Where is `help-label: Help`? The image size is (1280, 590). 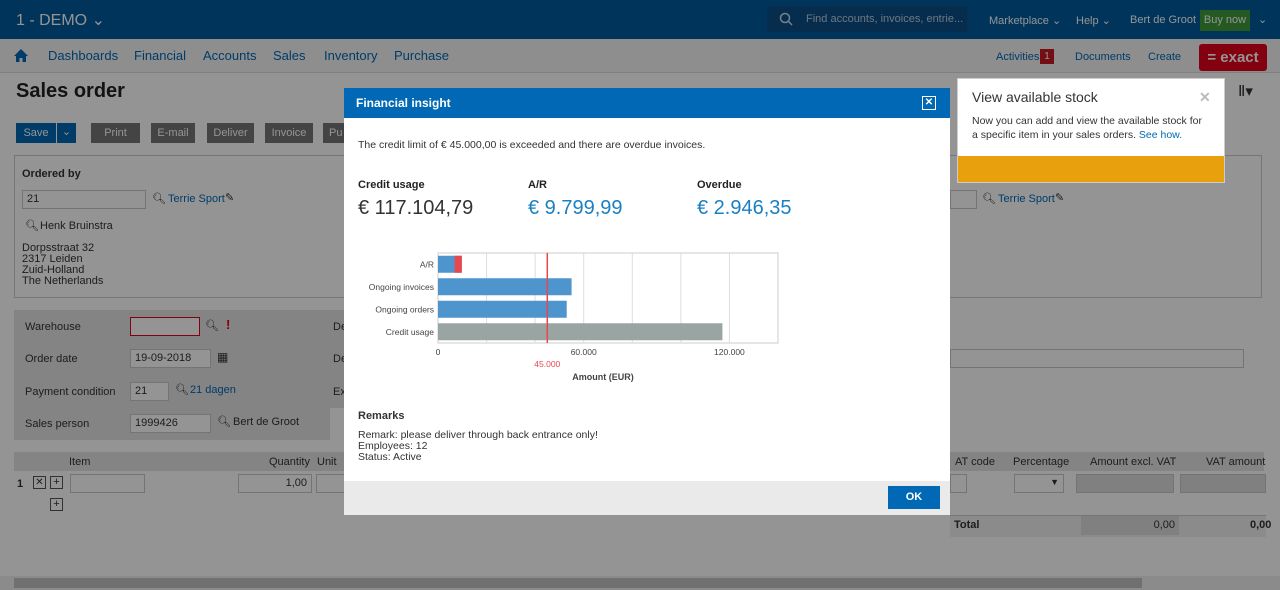 help-label: Help is located at coordinates (1087, 21).